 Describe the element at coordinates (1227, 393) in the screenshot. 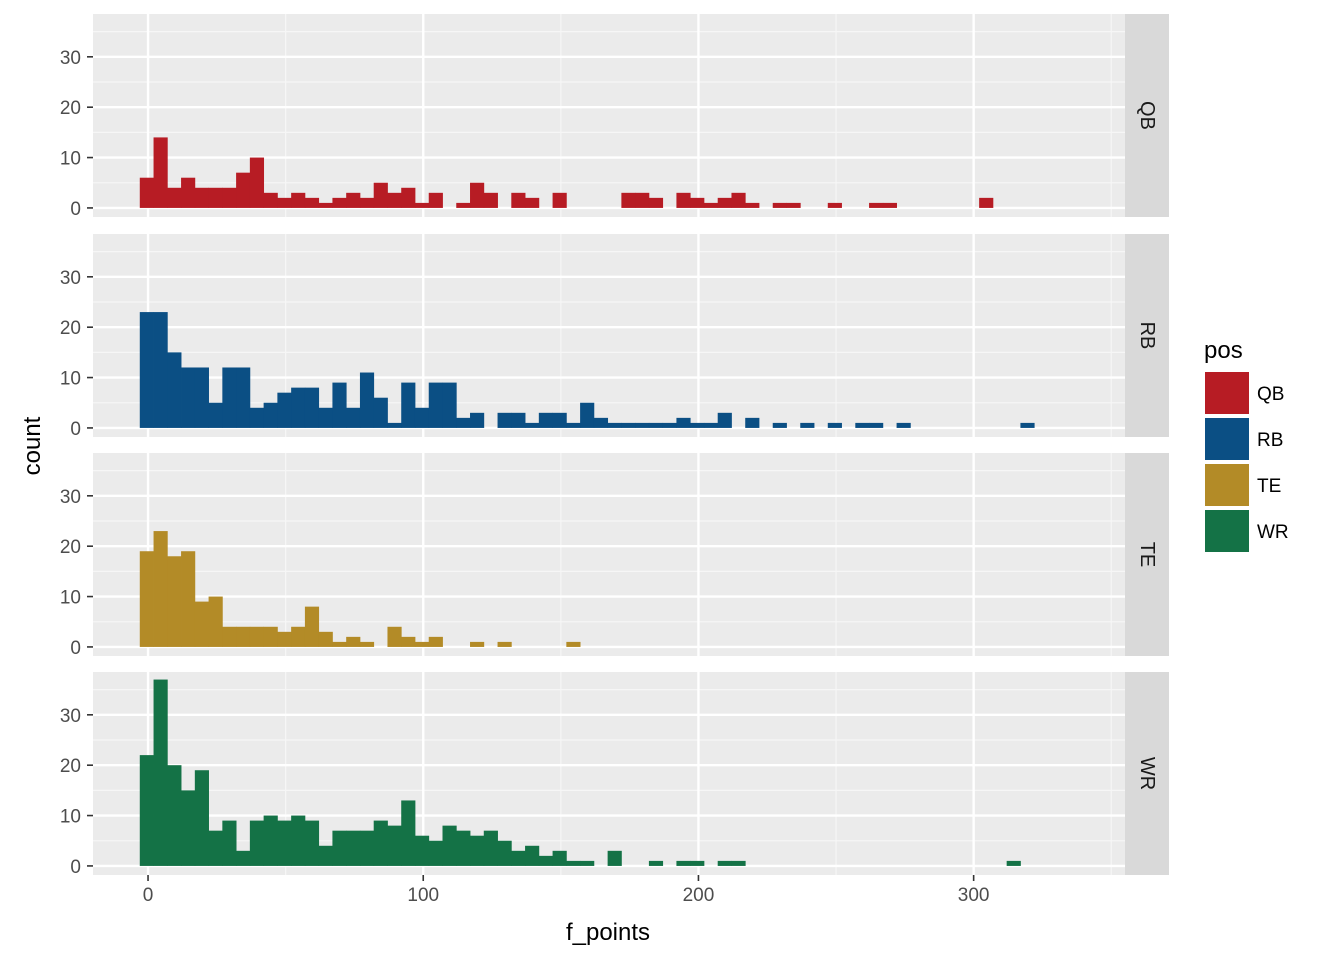

I see `legend-key-qb` at that location.